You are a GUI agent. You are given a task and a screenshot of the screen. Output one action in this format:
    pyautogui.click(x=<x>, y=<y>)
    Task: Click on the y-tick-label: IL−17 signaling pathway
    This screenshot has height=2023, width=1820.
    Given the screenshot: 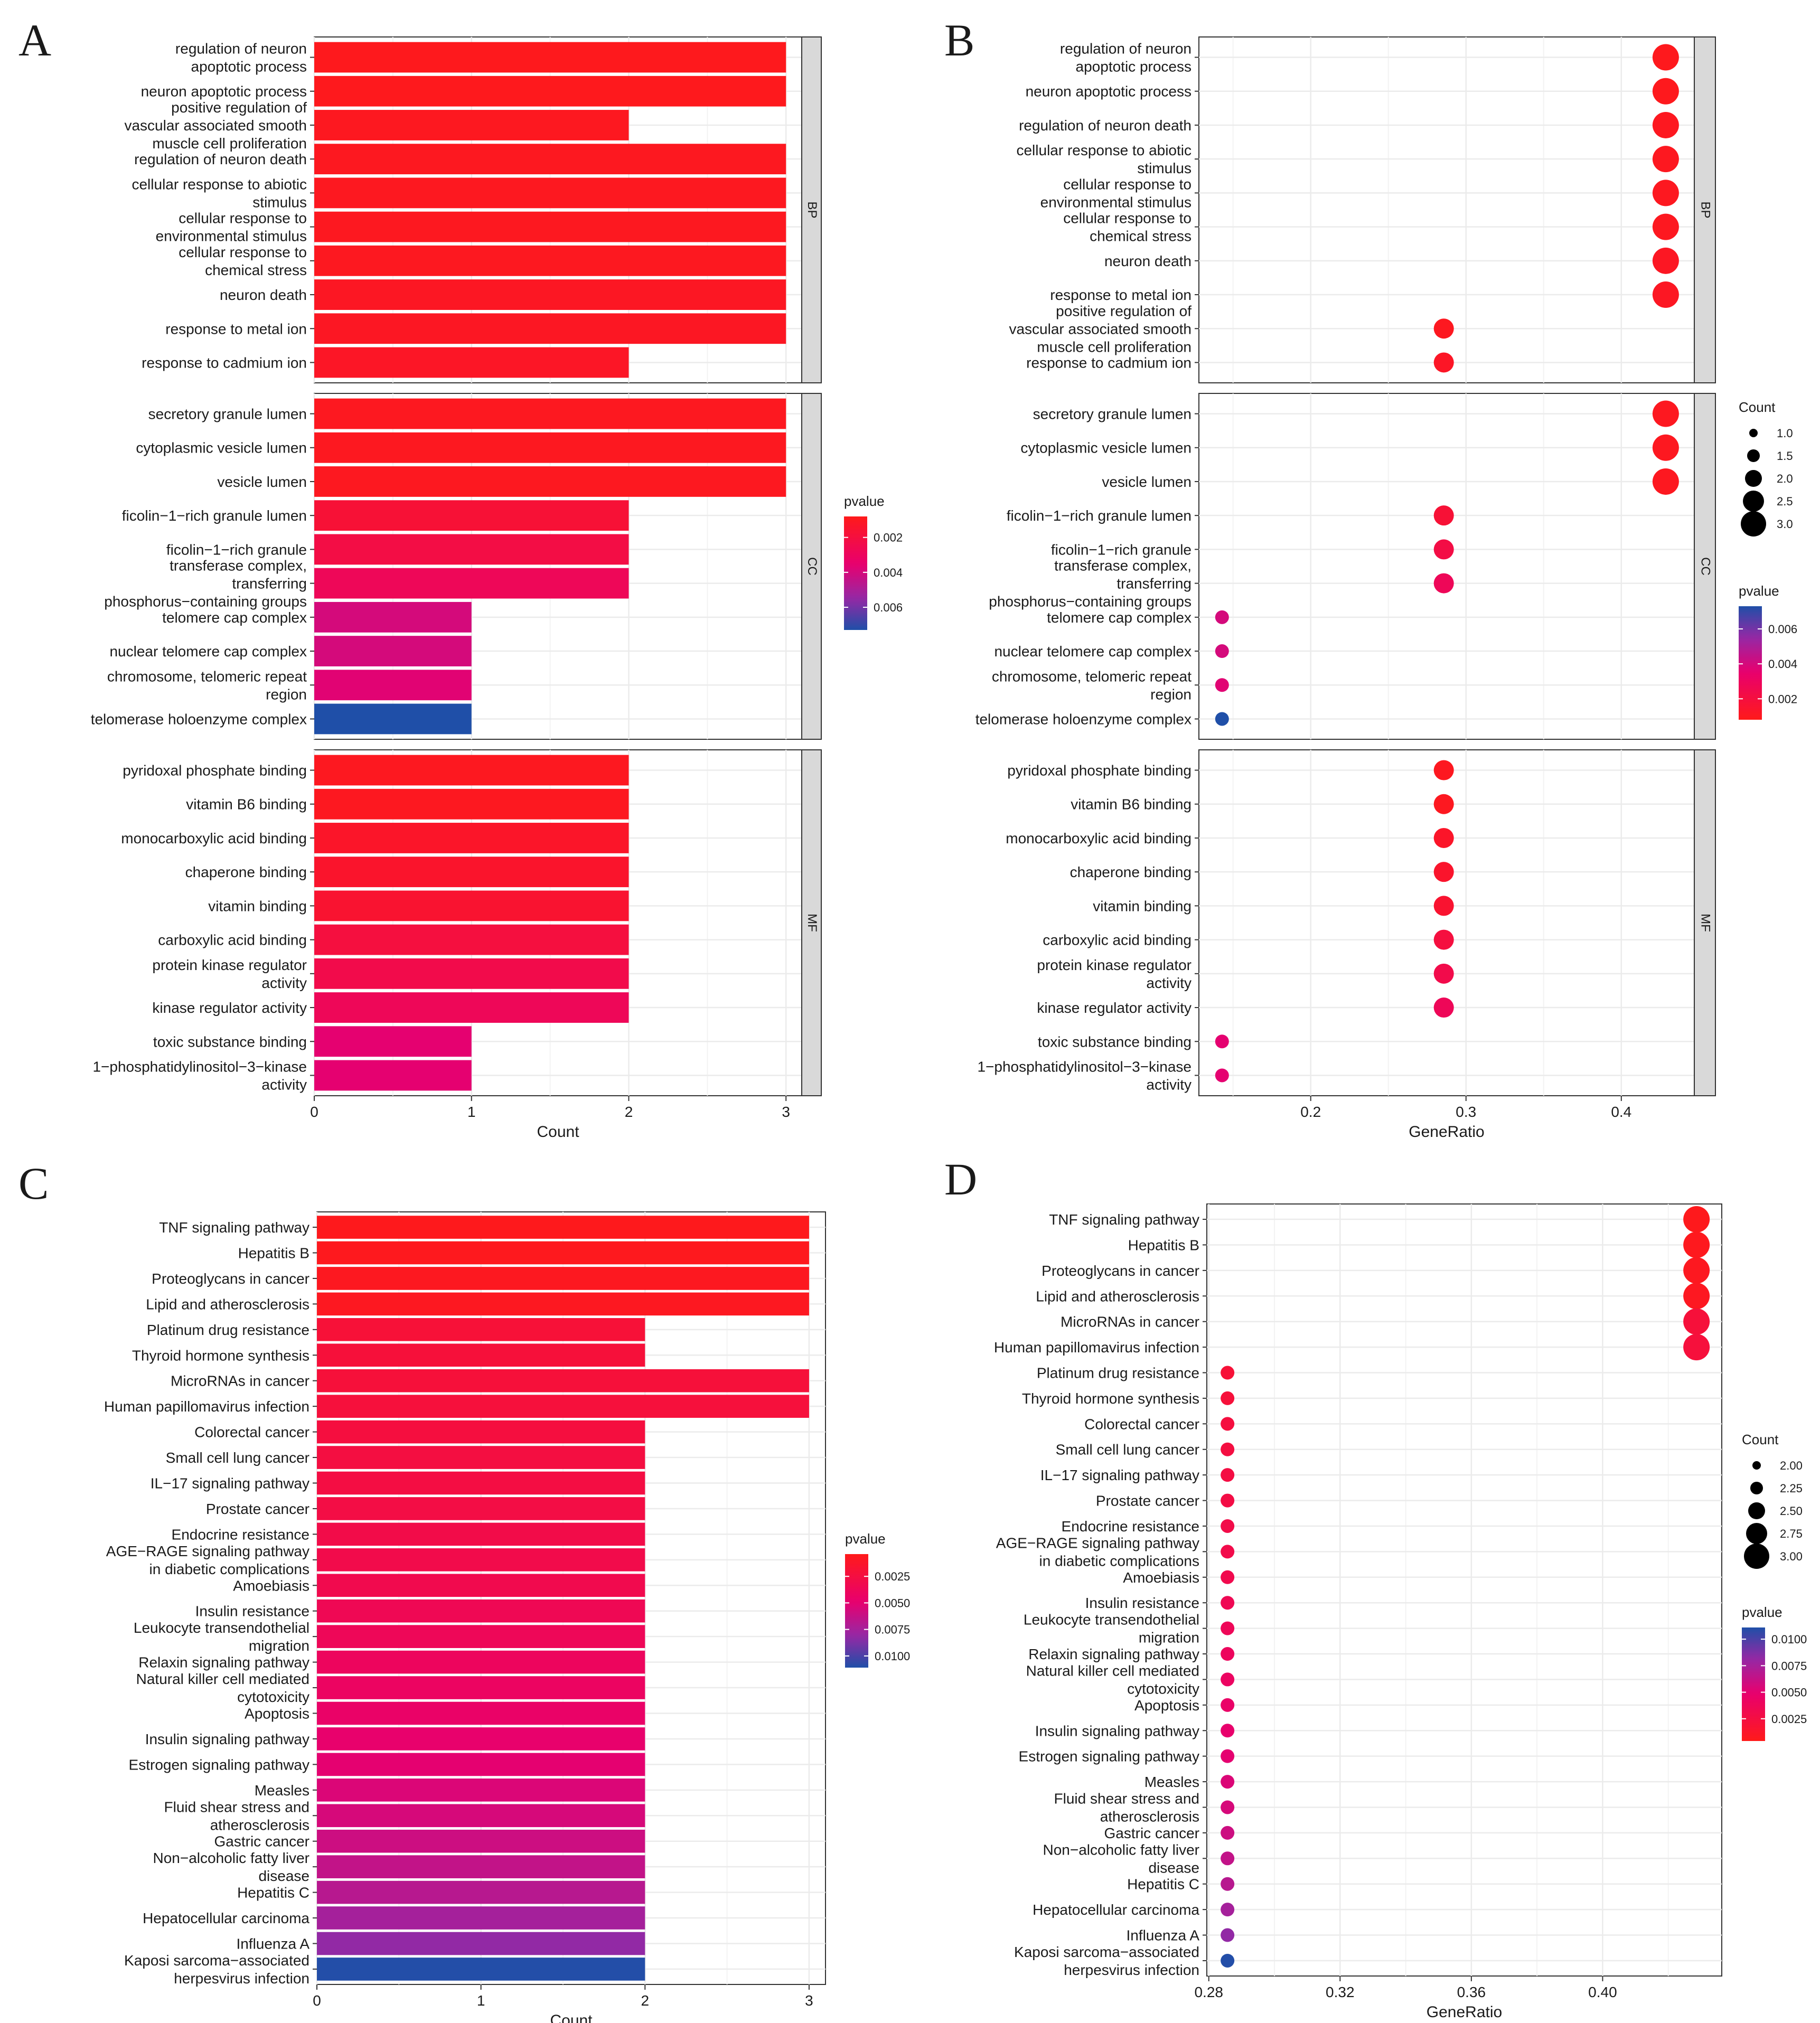 What is the action you would take?
    pyautogui.click(x=230, y=1483)
    